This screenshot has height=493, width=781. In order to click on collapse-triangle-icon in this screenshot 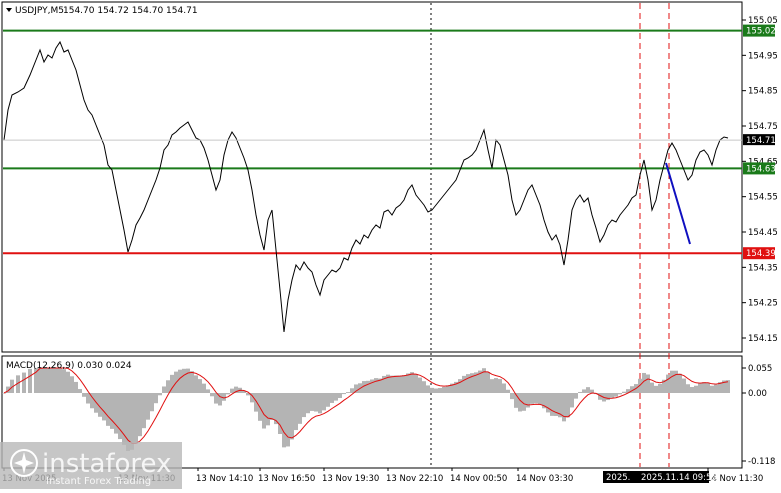, I will do `click(9, 10)`.